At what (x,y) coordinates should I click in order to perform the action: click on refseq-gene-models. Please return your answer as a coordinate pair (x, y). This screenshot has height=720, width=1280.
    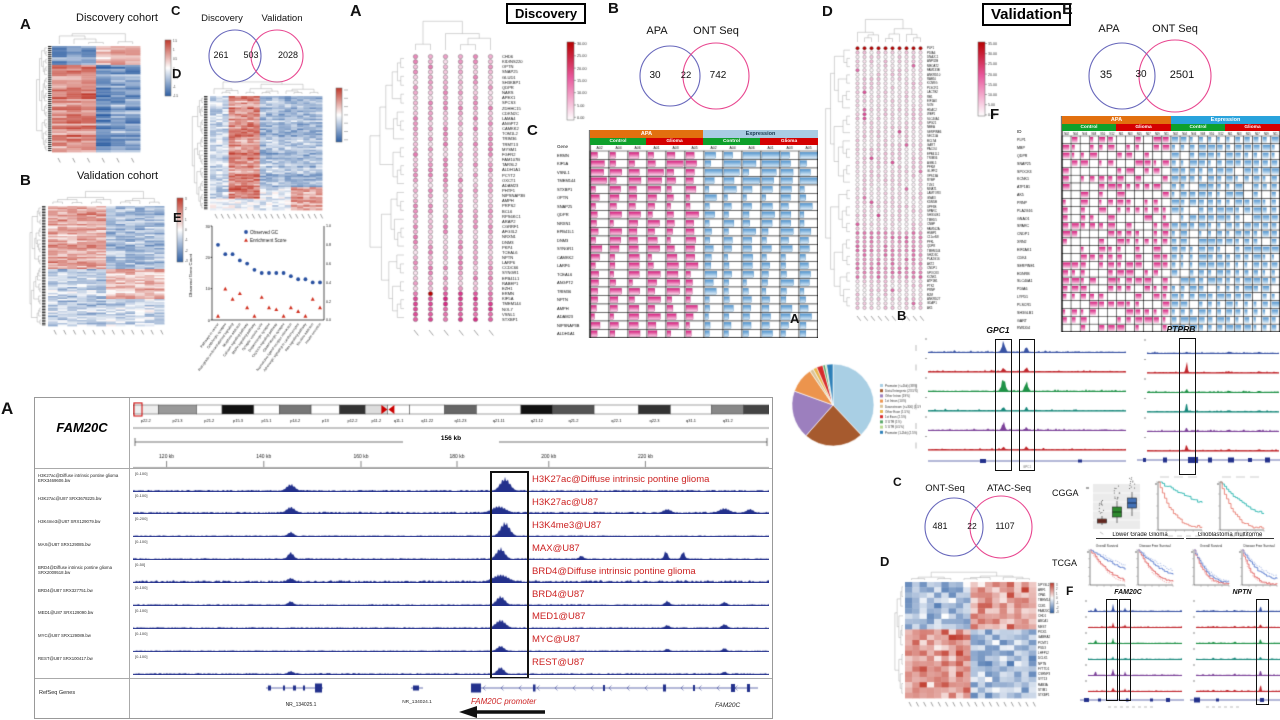
    Looking at the image, I should click on (451, 698).